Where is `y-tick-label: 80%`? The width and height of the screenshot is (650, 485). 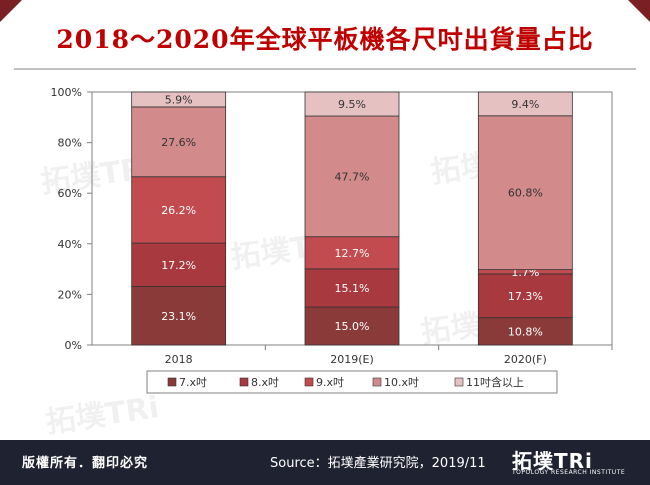 y-tick-label: 80% is located at coordinates (70, 143).